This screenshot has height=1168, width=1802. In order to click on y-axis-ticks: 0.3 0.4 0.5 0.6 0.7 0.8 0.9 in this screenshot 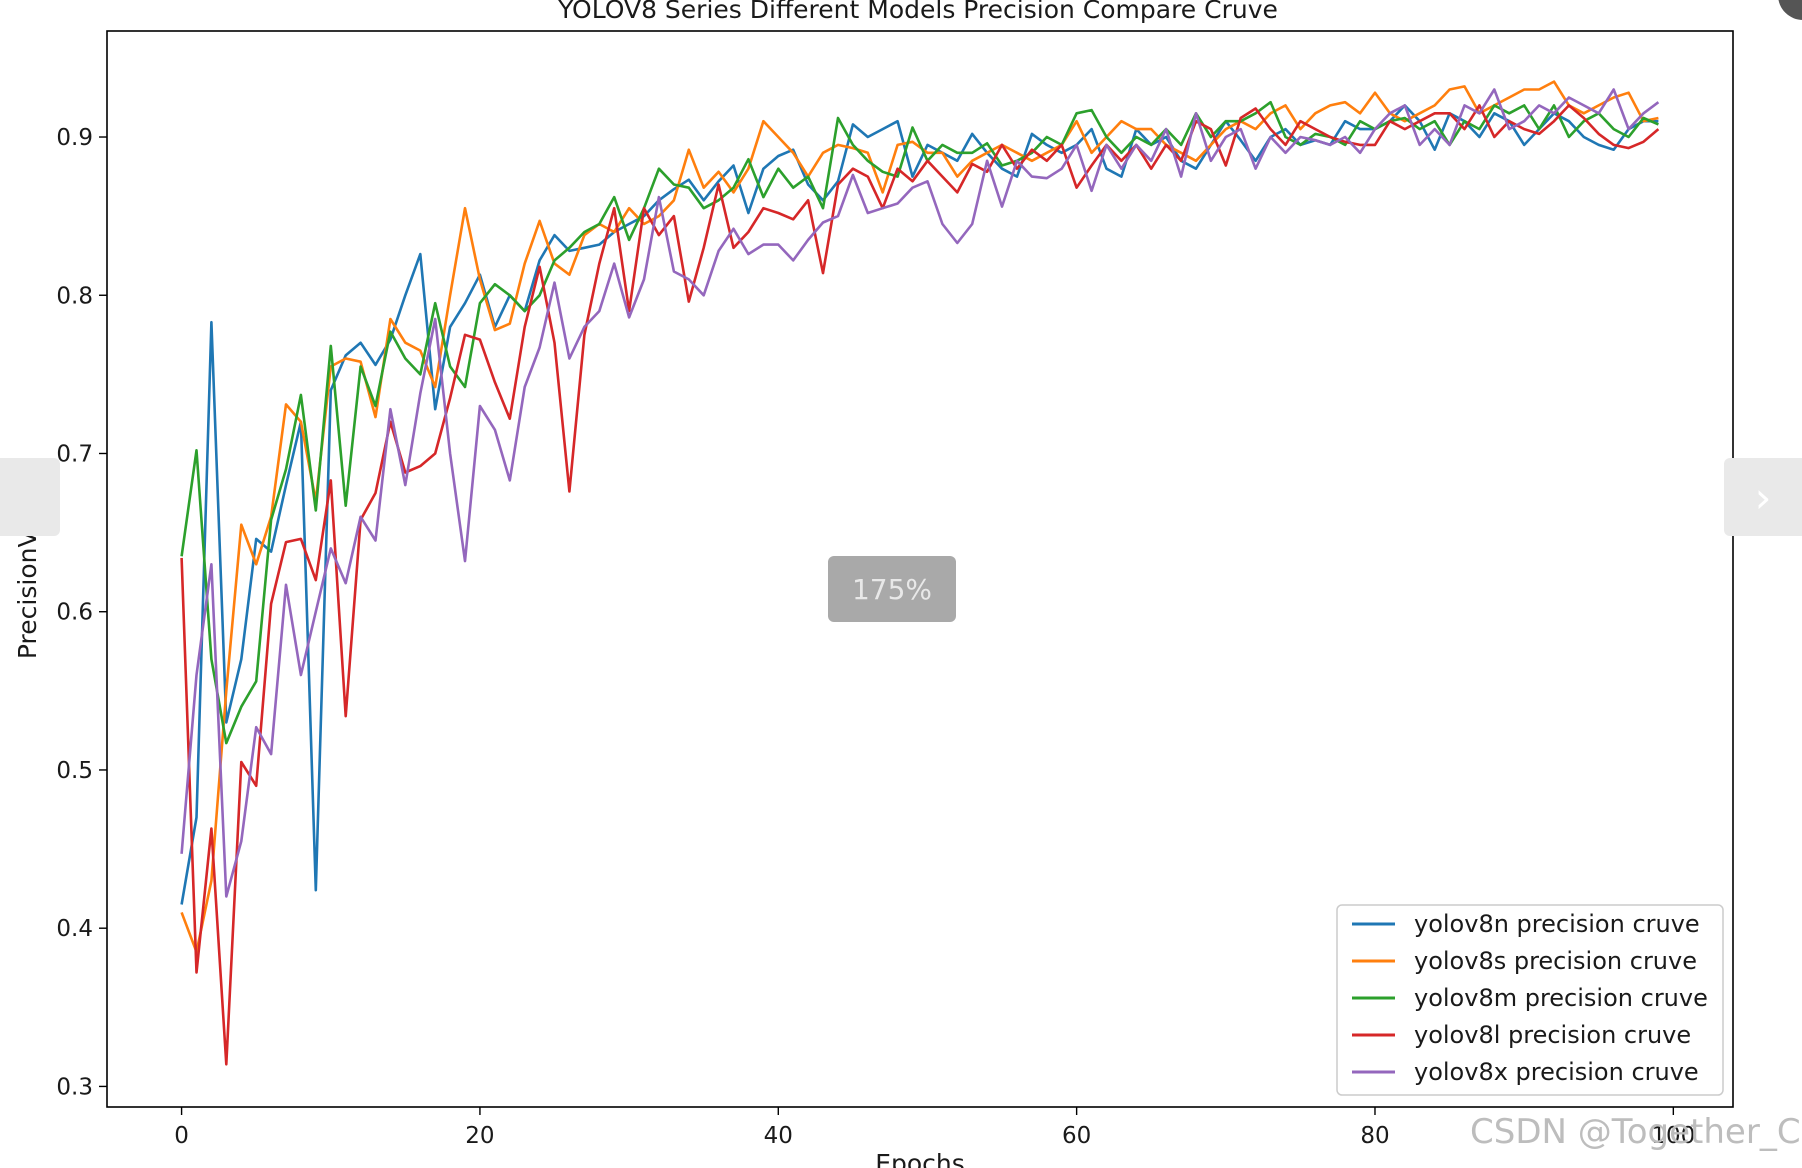, I will do `click(81, 612)`.